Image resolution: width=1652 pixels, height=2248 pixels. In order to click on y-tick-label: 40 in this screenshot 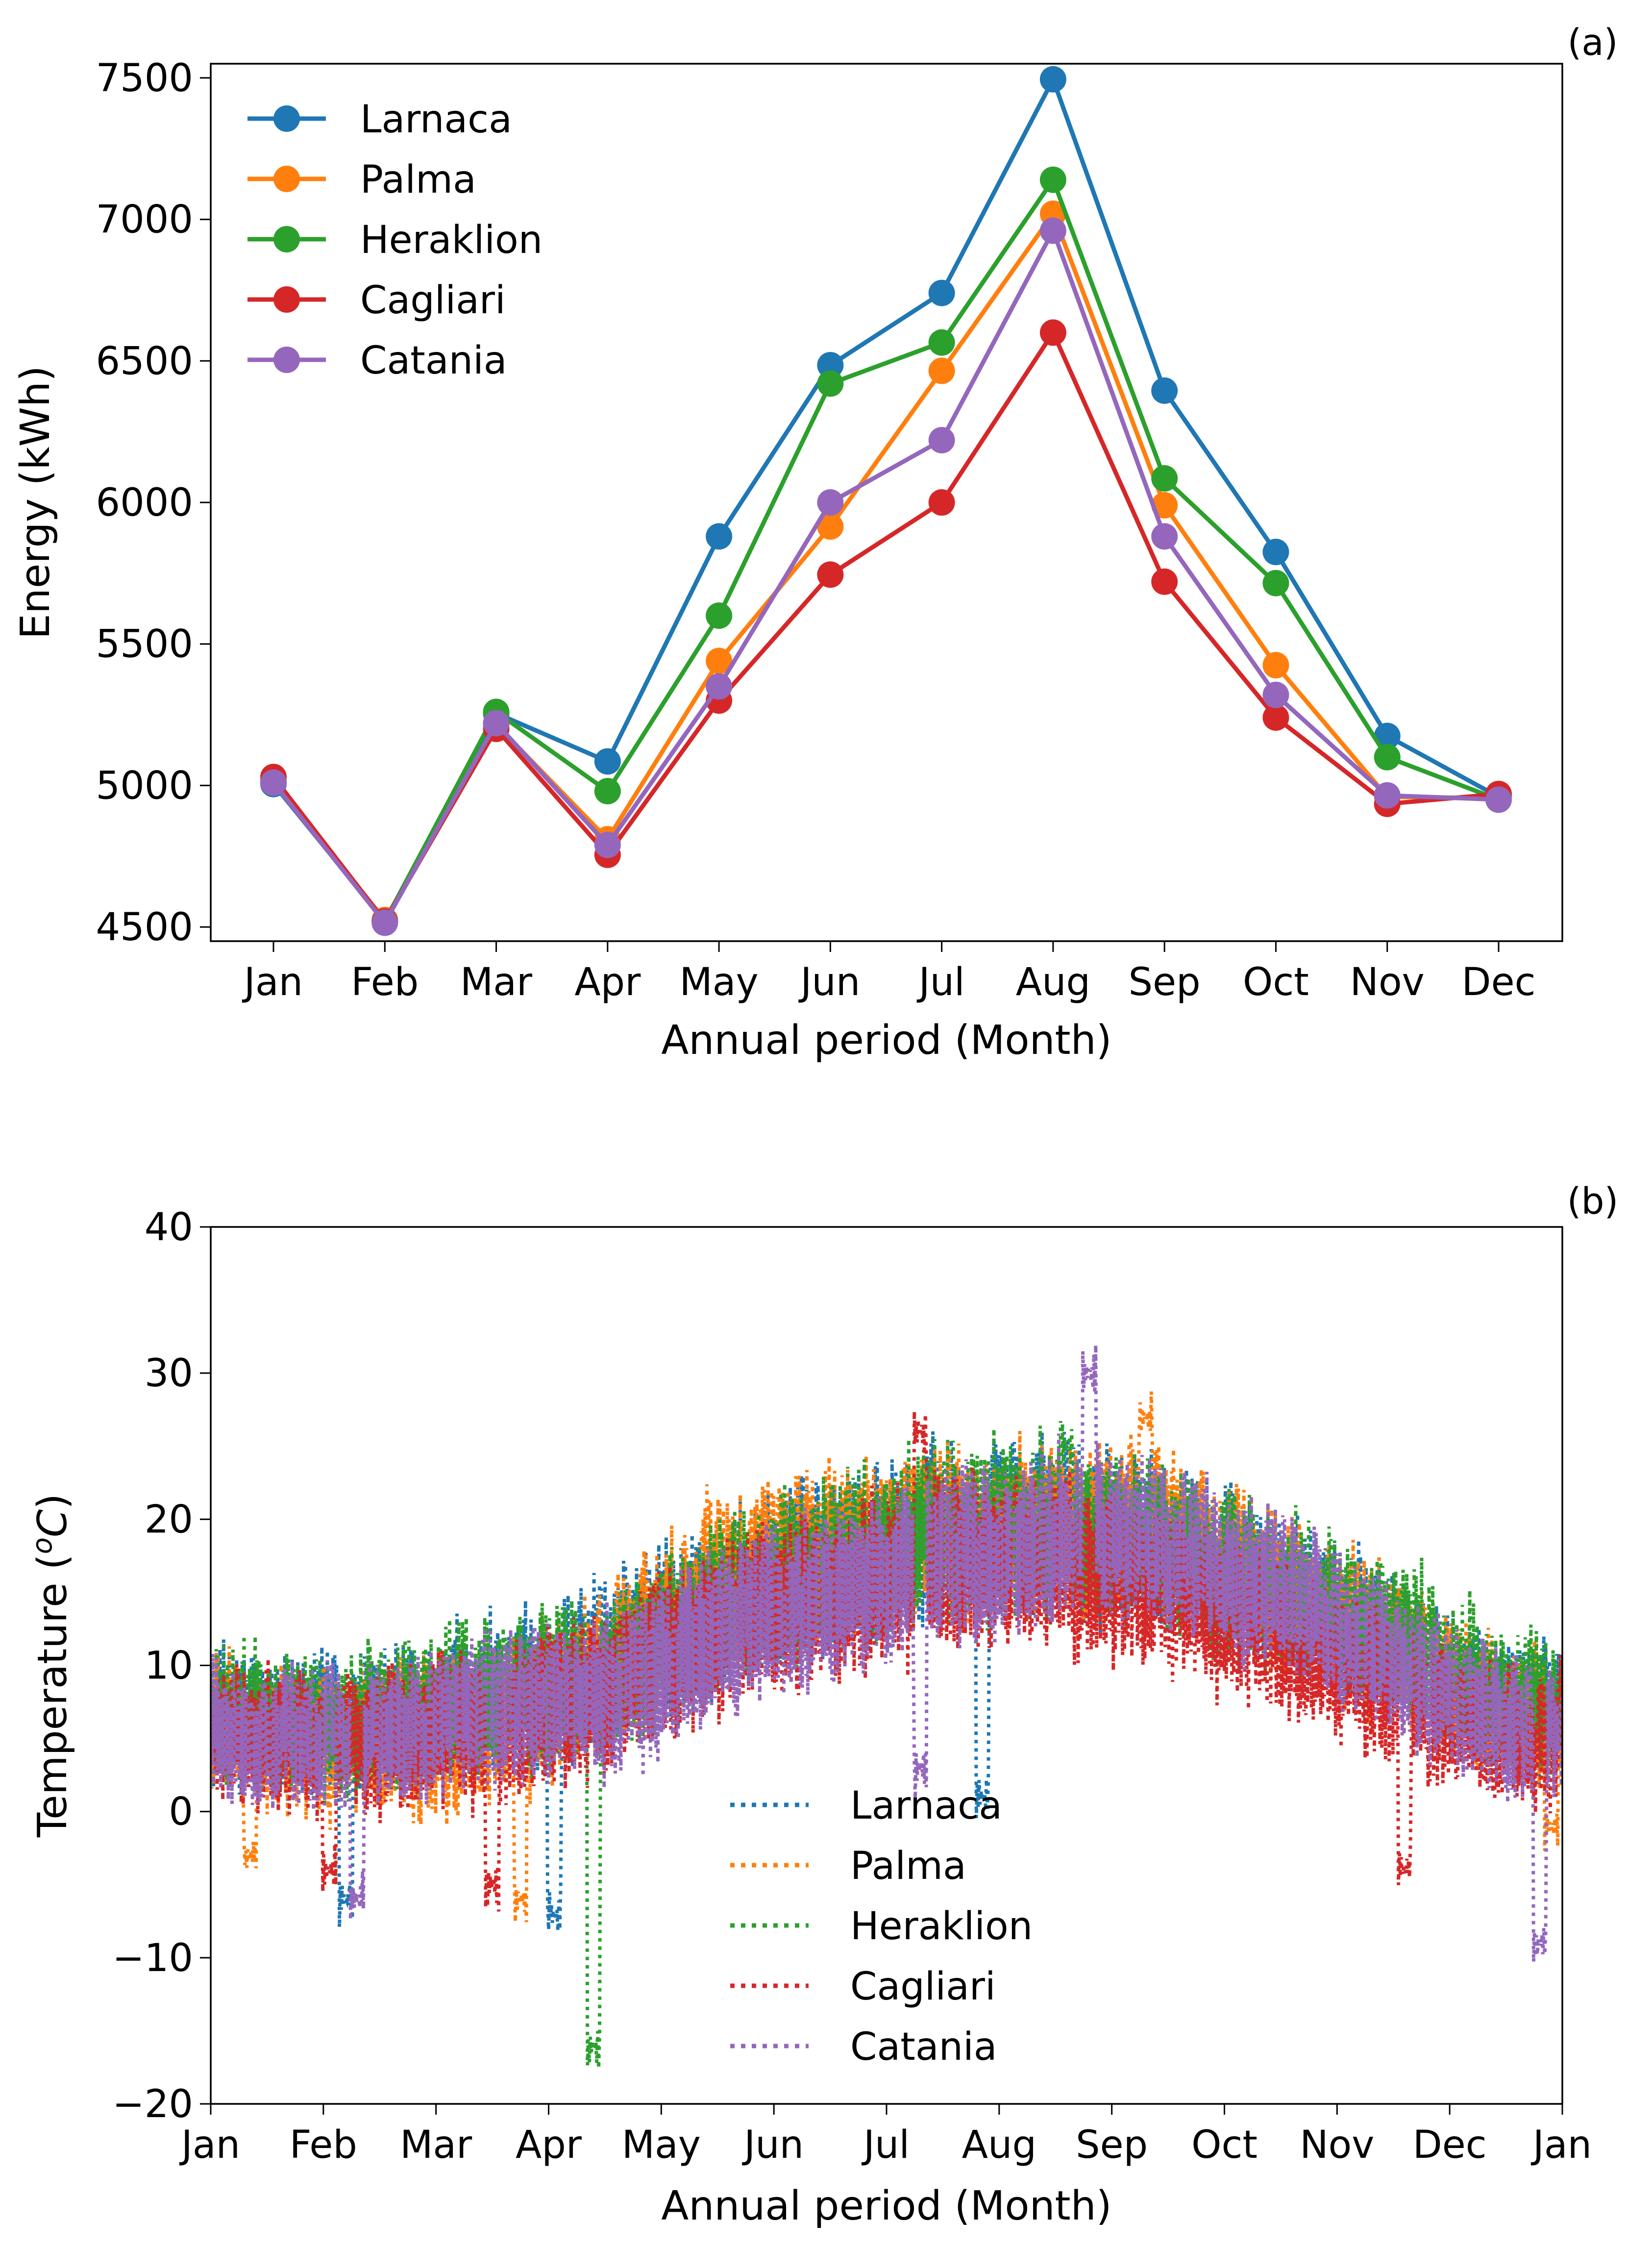, I will do `click(169, 1227)`.